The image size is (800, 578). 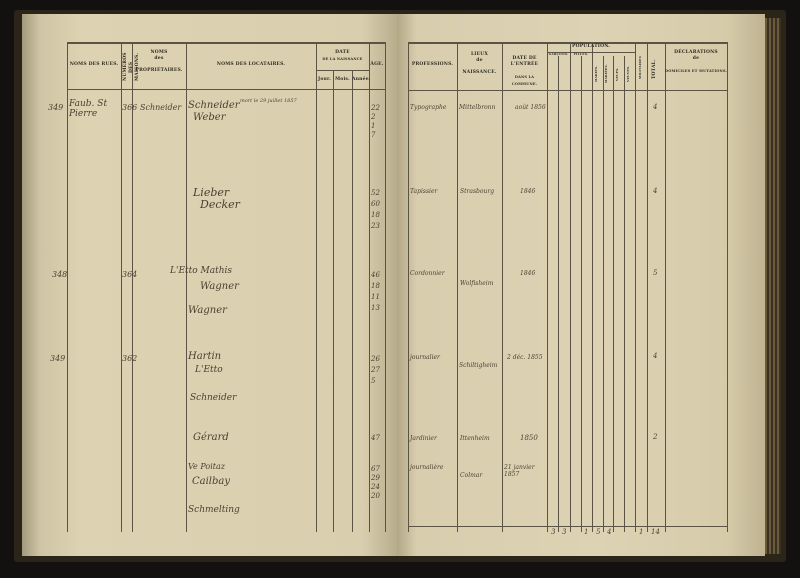 I want to click on header-month: Mois., so click(x=342, y=79).